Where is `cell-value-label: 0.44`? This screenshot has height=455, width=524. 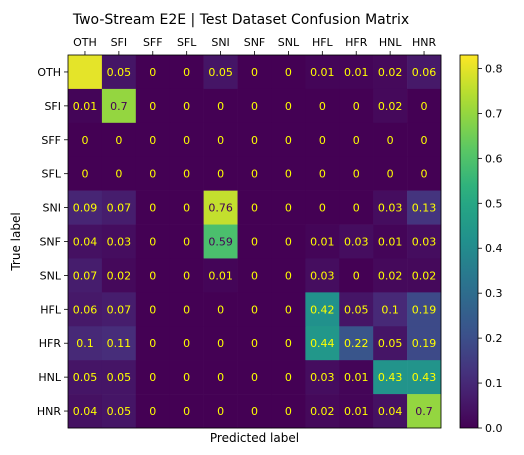 cell-value-label: 0.44 is located at coordinates (322, 343).